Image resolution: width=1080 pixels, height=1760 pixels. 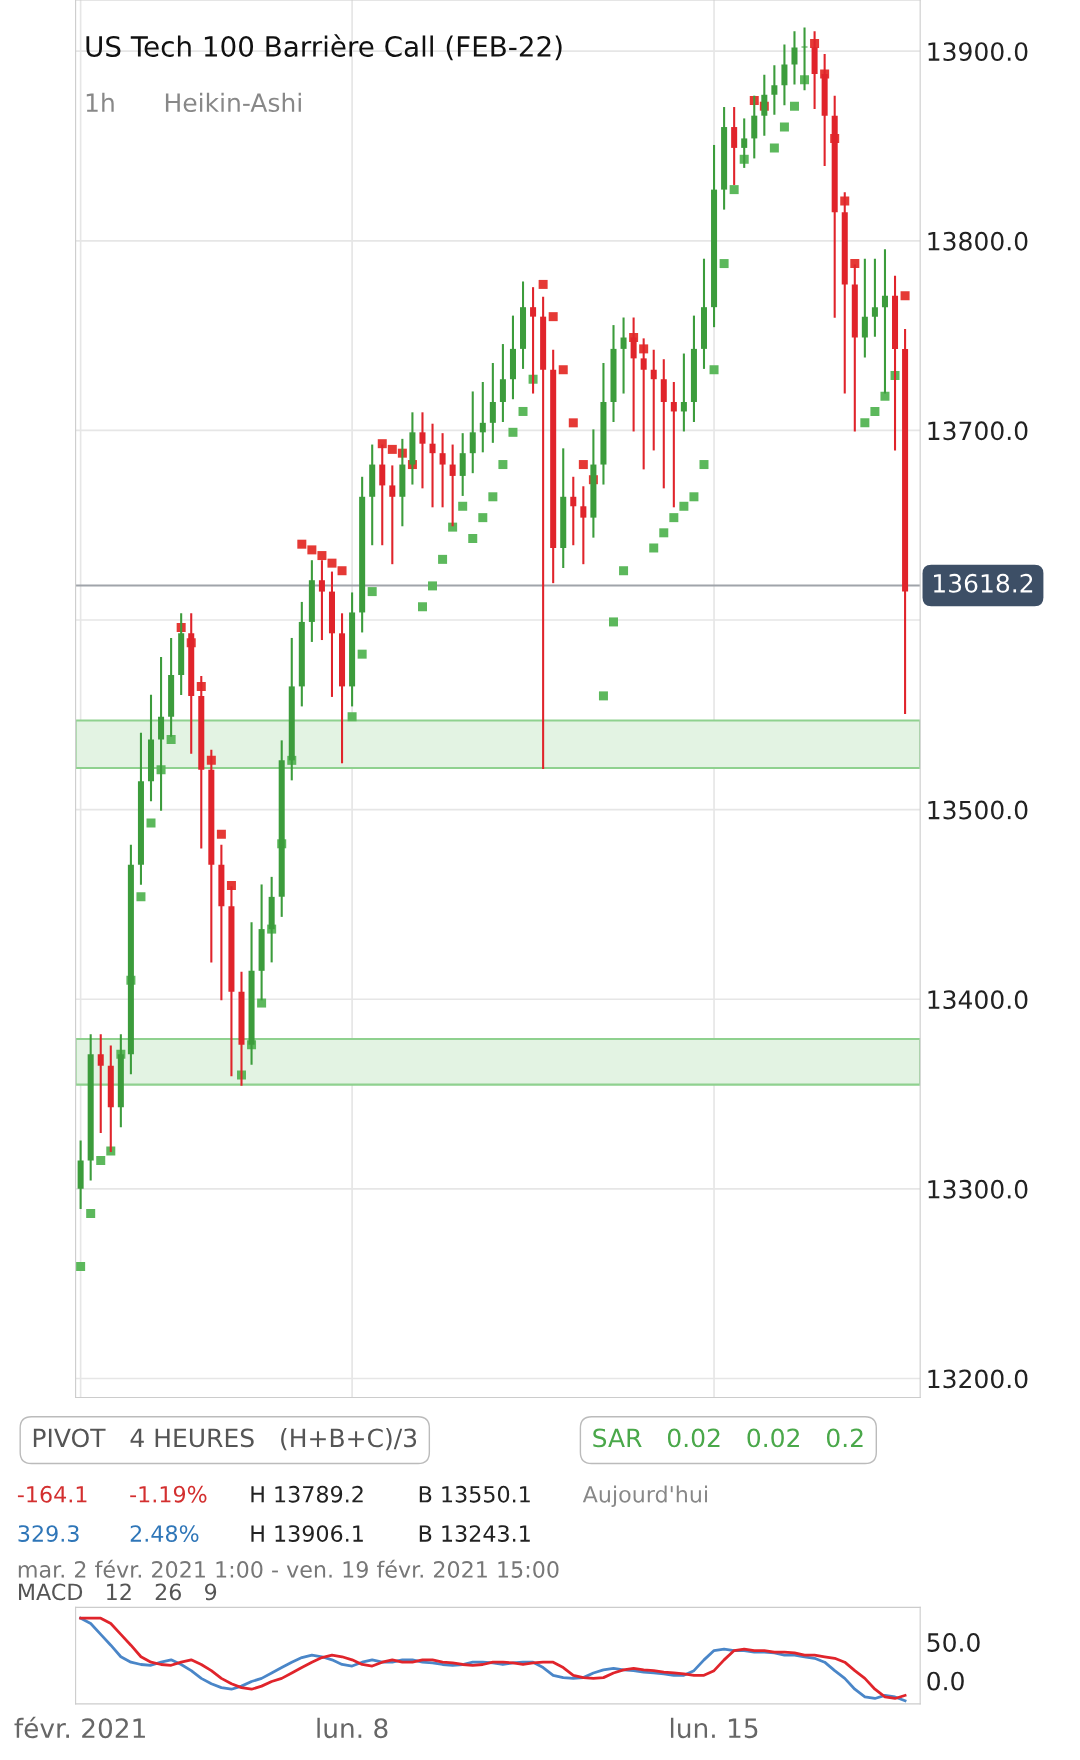 I want to click on y-tick-label: 13700.0, so click(x=978, y=431).